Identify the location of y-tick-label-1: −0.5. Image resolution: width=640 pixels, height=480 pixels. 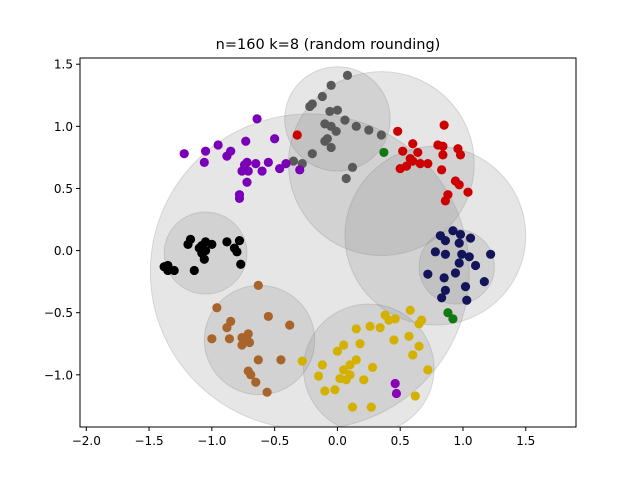
(58, 313).